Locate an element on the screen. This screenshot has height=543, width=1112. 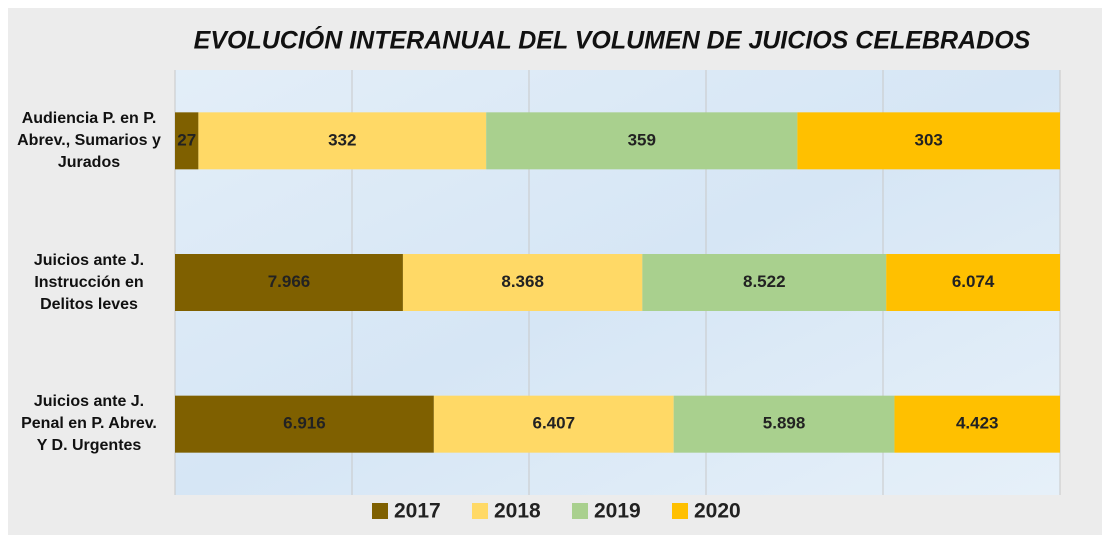
legend-label: 2018 is located at coordinates (517, 511).